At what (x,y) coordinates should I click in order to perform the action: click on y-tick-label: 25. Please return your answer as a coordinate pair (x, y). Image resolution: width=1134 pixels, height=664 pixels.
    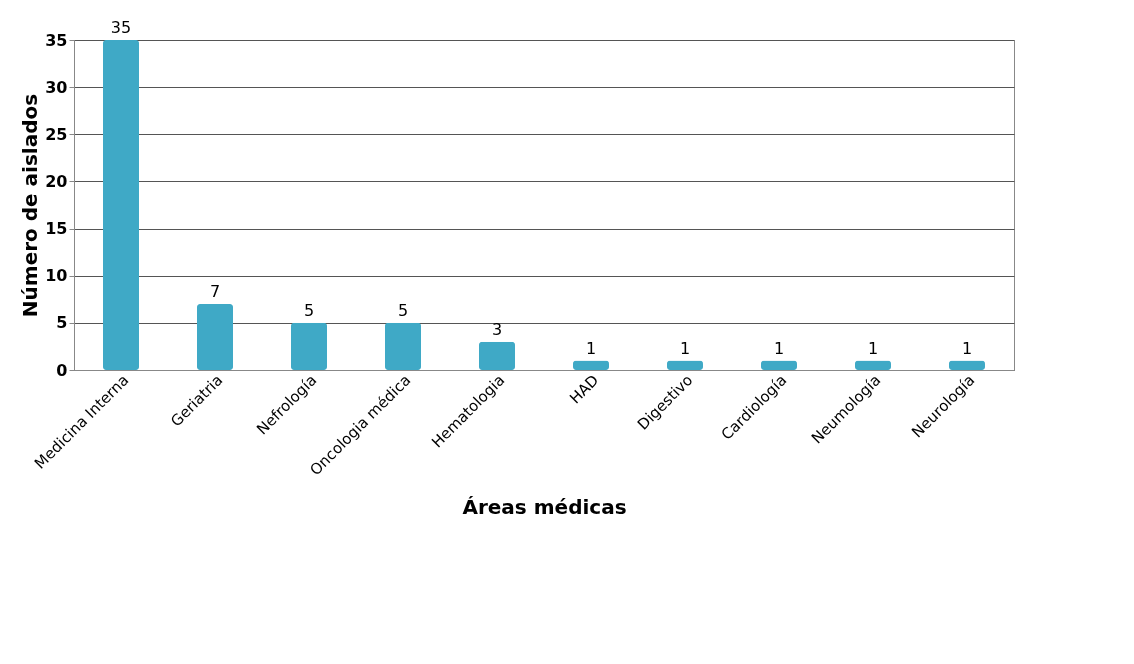
    Looking at the image, I should click on (56, 134).